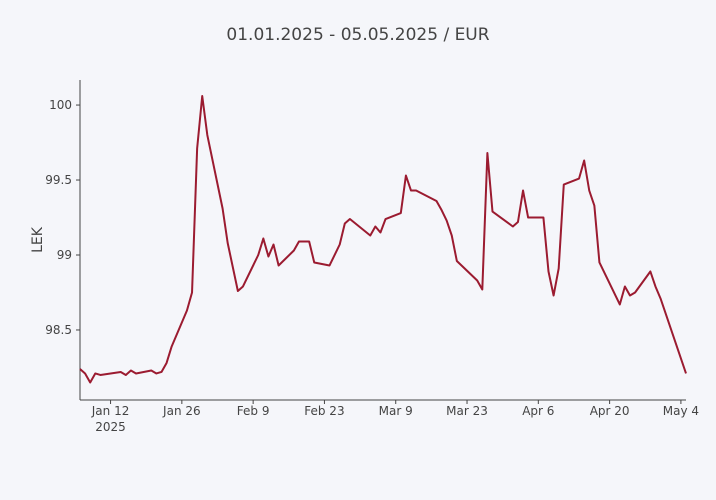 This screenshot has width=716, height=500. Describe the element at coordinates (681, 411) in the screenshot. I see `x-tick-label: May 4` at that location.